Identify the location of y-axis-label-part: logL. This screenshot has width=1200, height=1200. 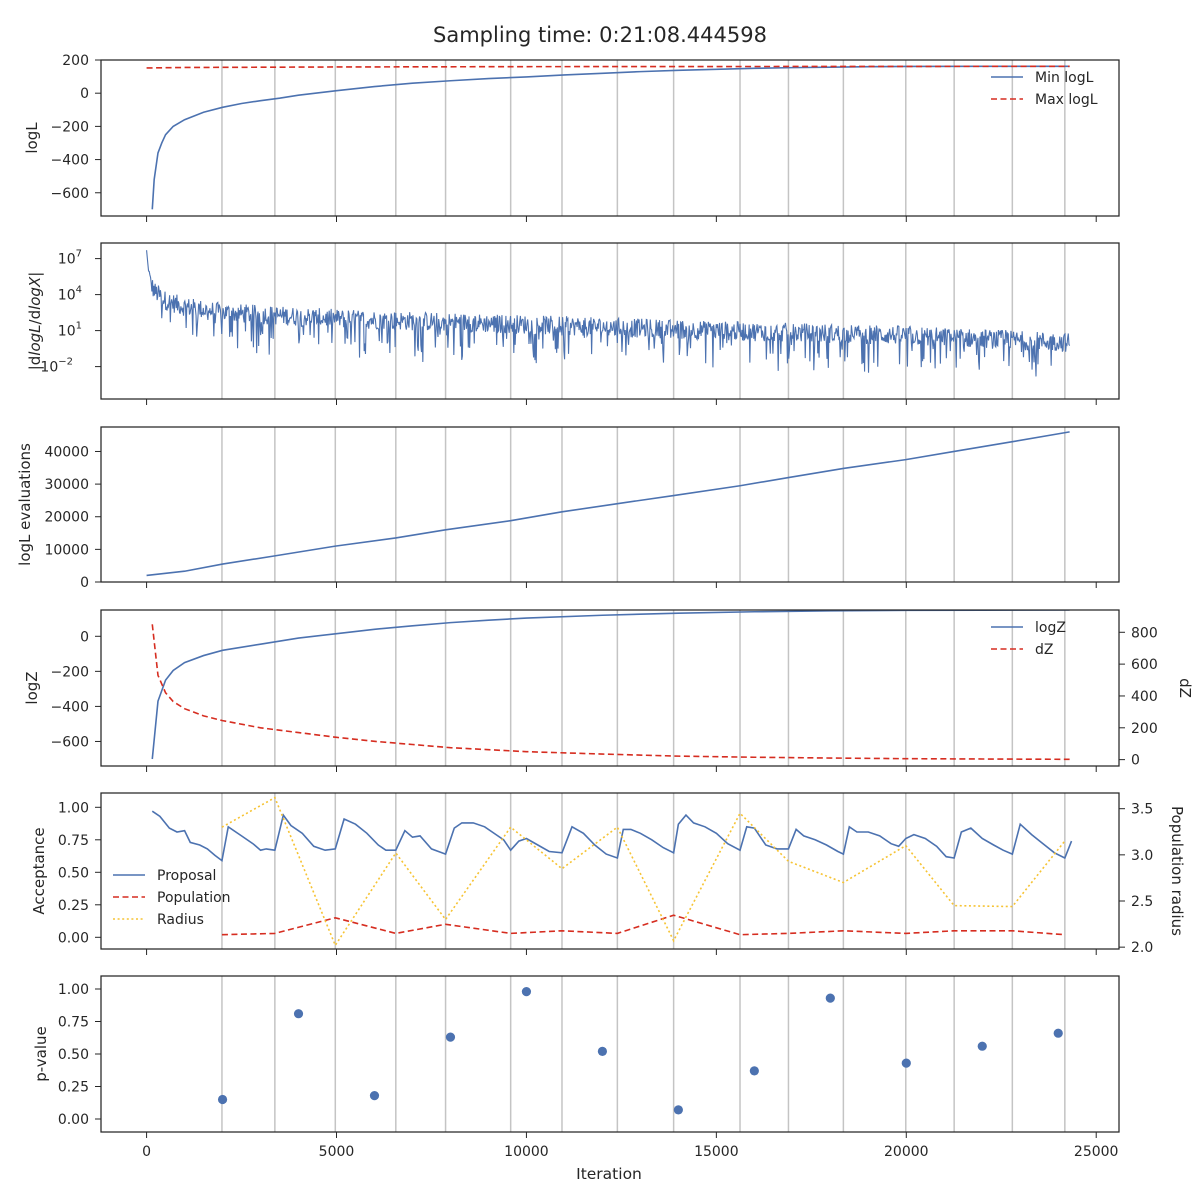
(35, 339).